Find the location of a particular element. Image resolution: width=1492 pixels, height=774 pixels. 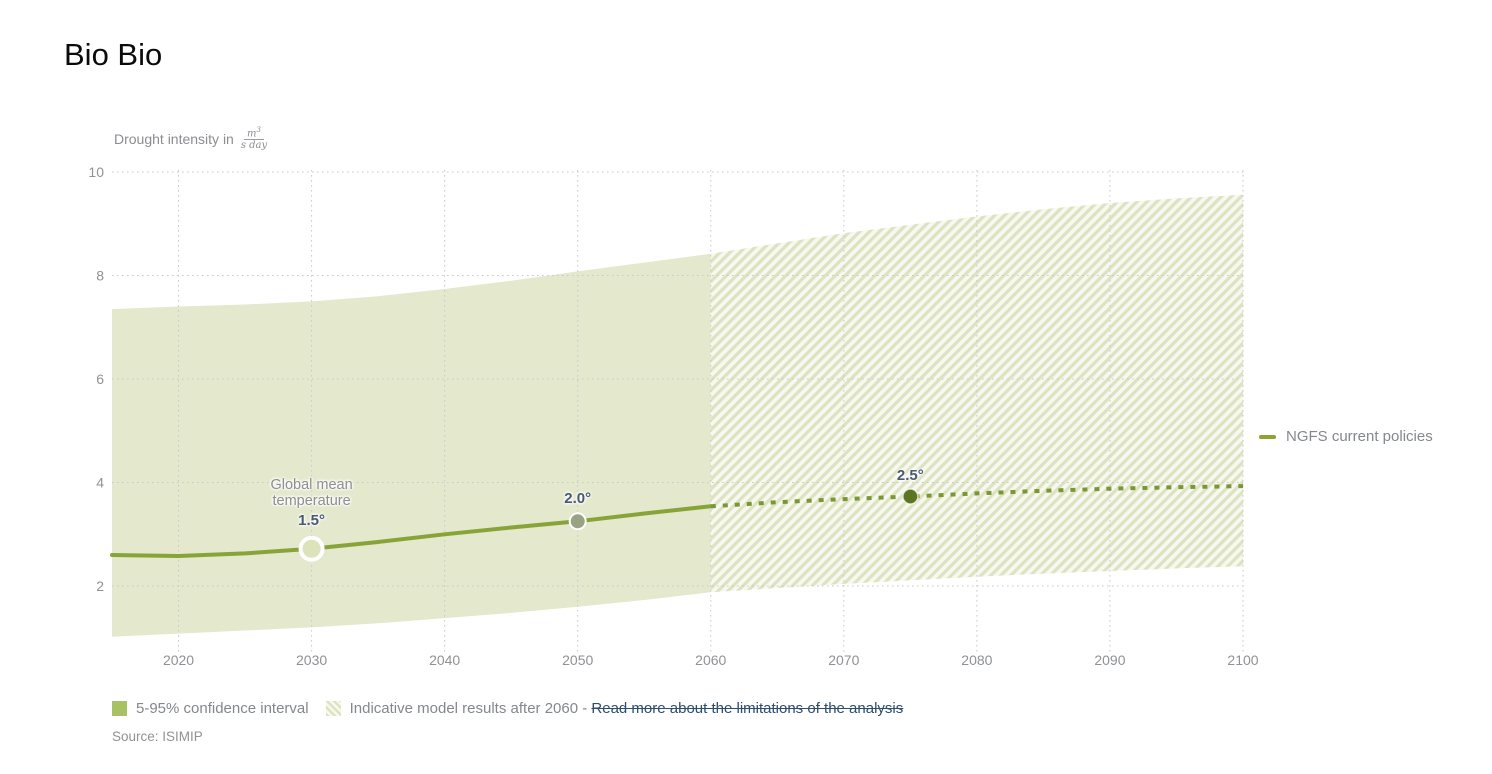

unit-fraction: m3 s day is located at coordinates (254, 139).